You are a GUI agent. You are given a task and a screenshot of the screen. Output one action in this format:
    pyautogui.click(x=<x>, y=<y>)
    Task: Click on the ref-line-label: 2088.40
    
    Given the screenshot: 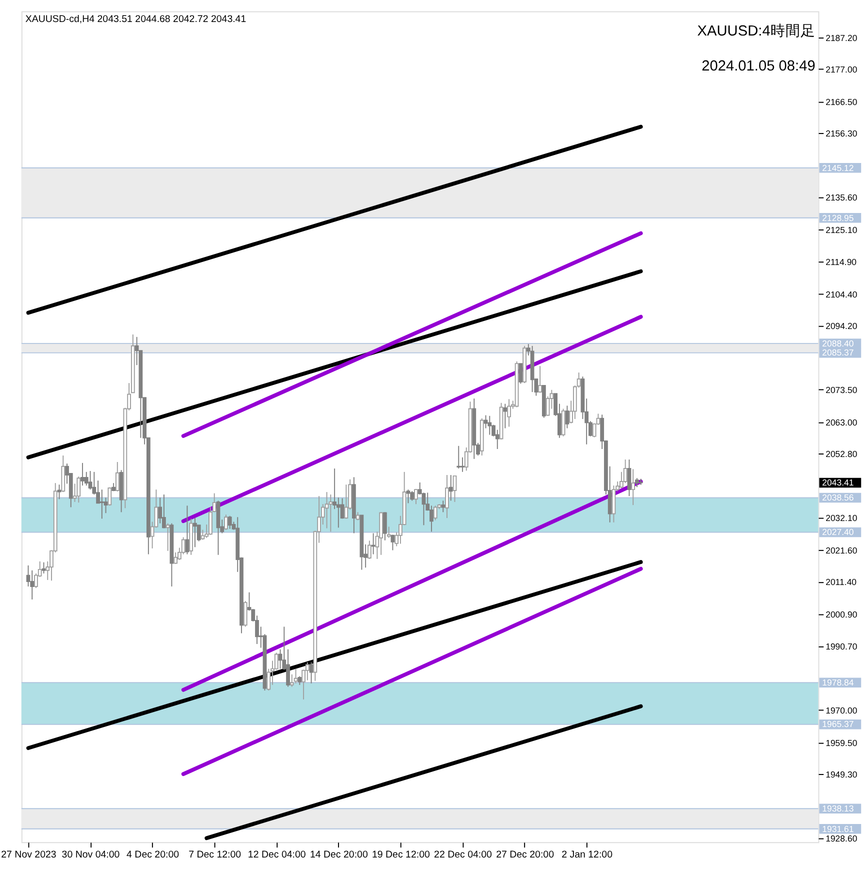 What is the action you would take?
    pyautogui.click(x=838, y=343)
    